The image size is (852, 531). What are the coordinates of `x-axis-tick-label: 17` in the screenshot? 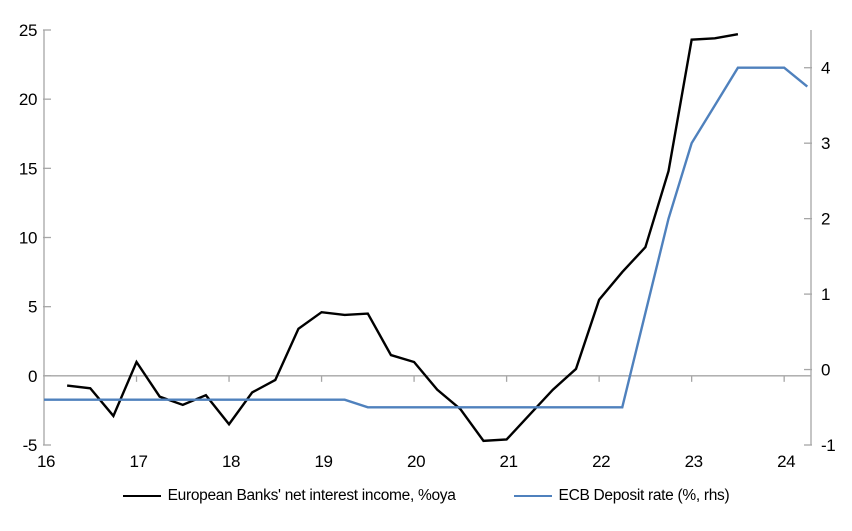 It's located at (138, 461).